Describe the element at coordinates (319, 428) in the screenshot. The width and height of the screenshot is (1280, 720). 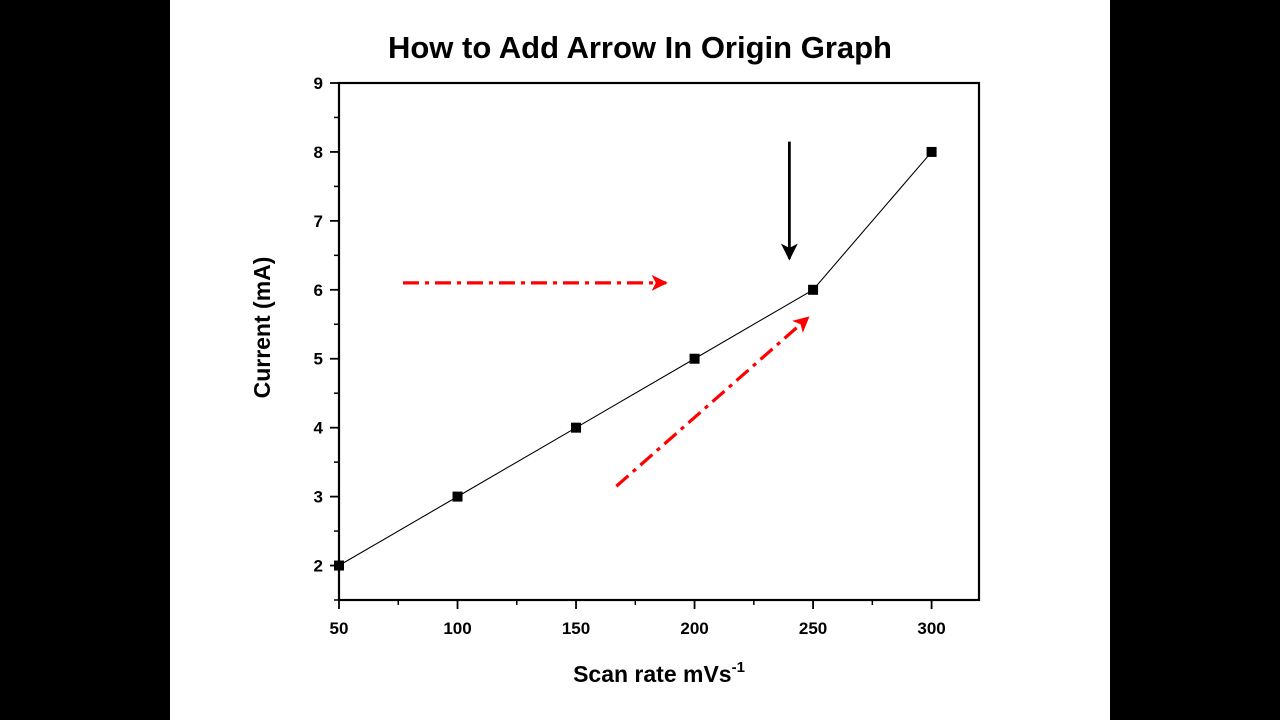
I see `y-tick-label: 4` at that location.